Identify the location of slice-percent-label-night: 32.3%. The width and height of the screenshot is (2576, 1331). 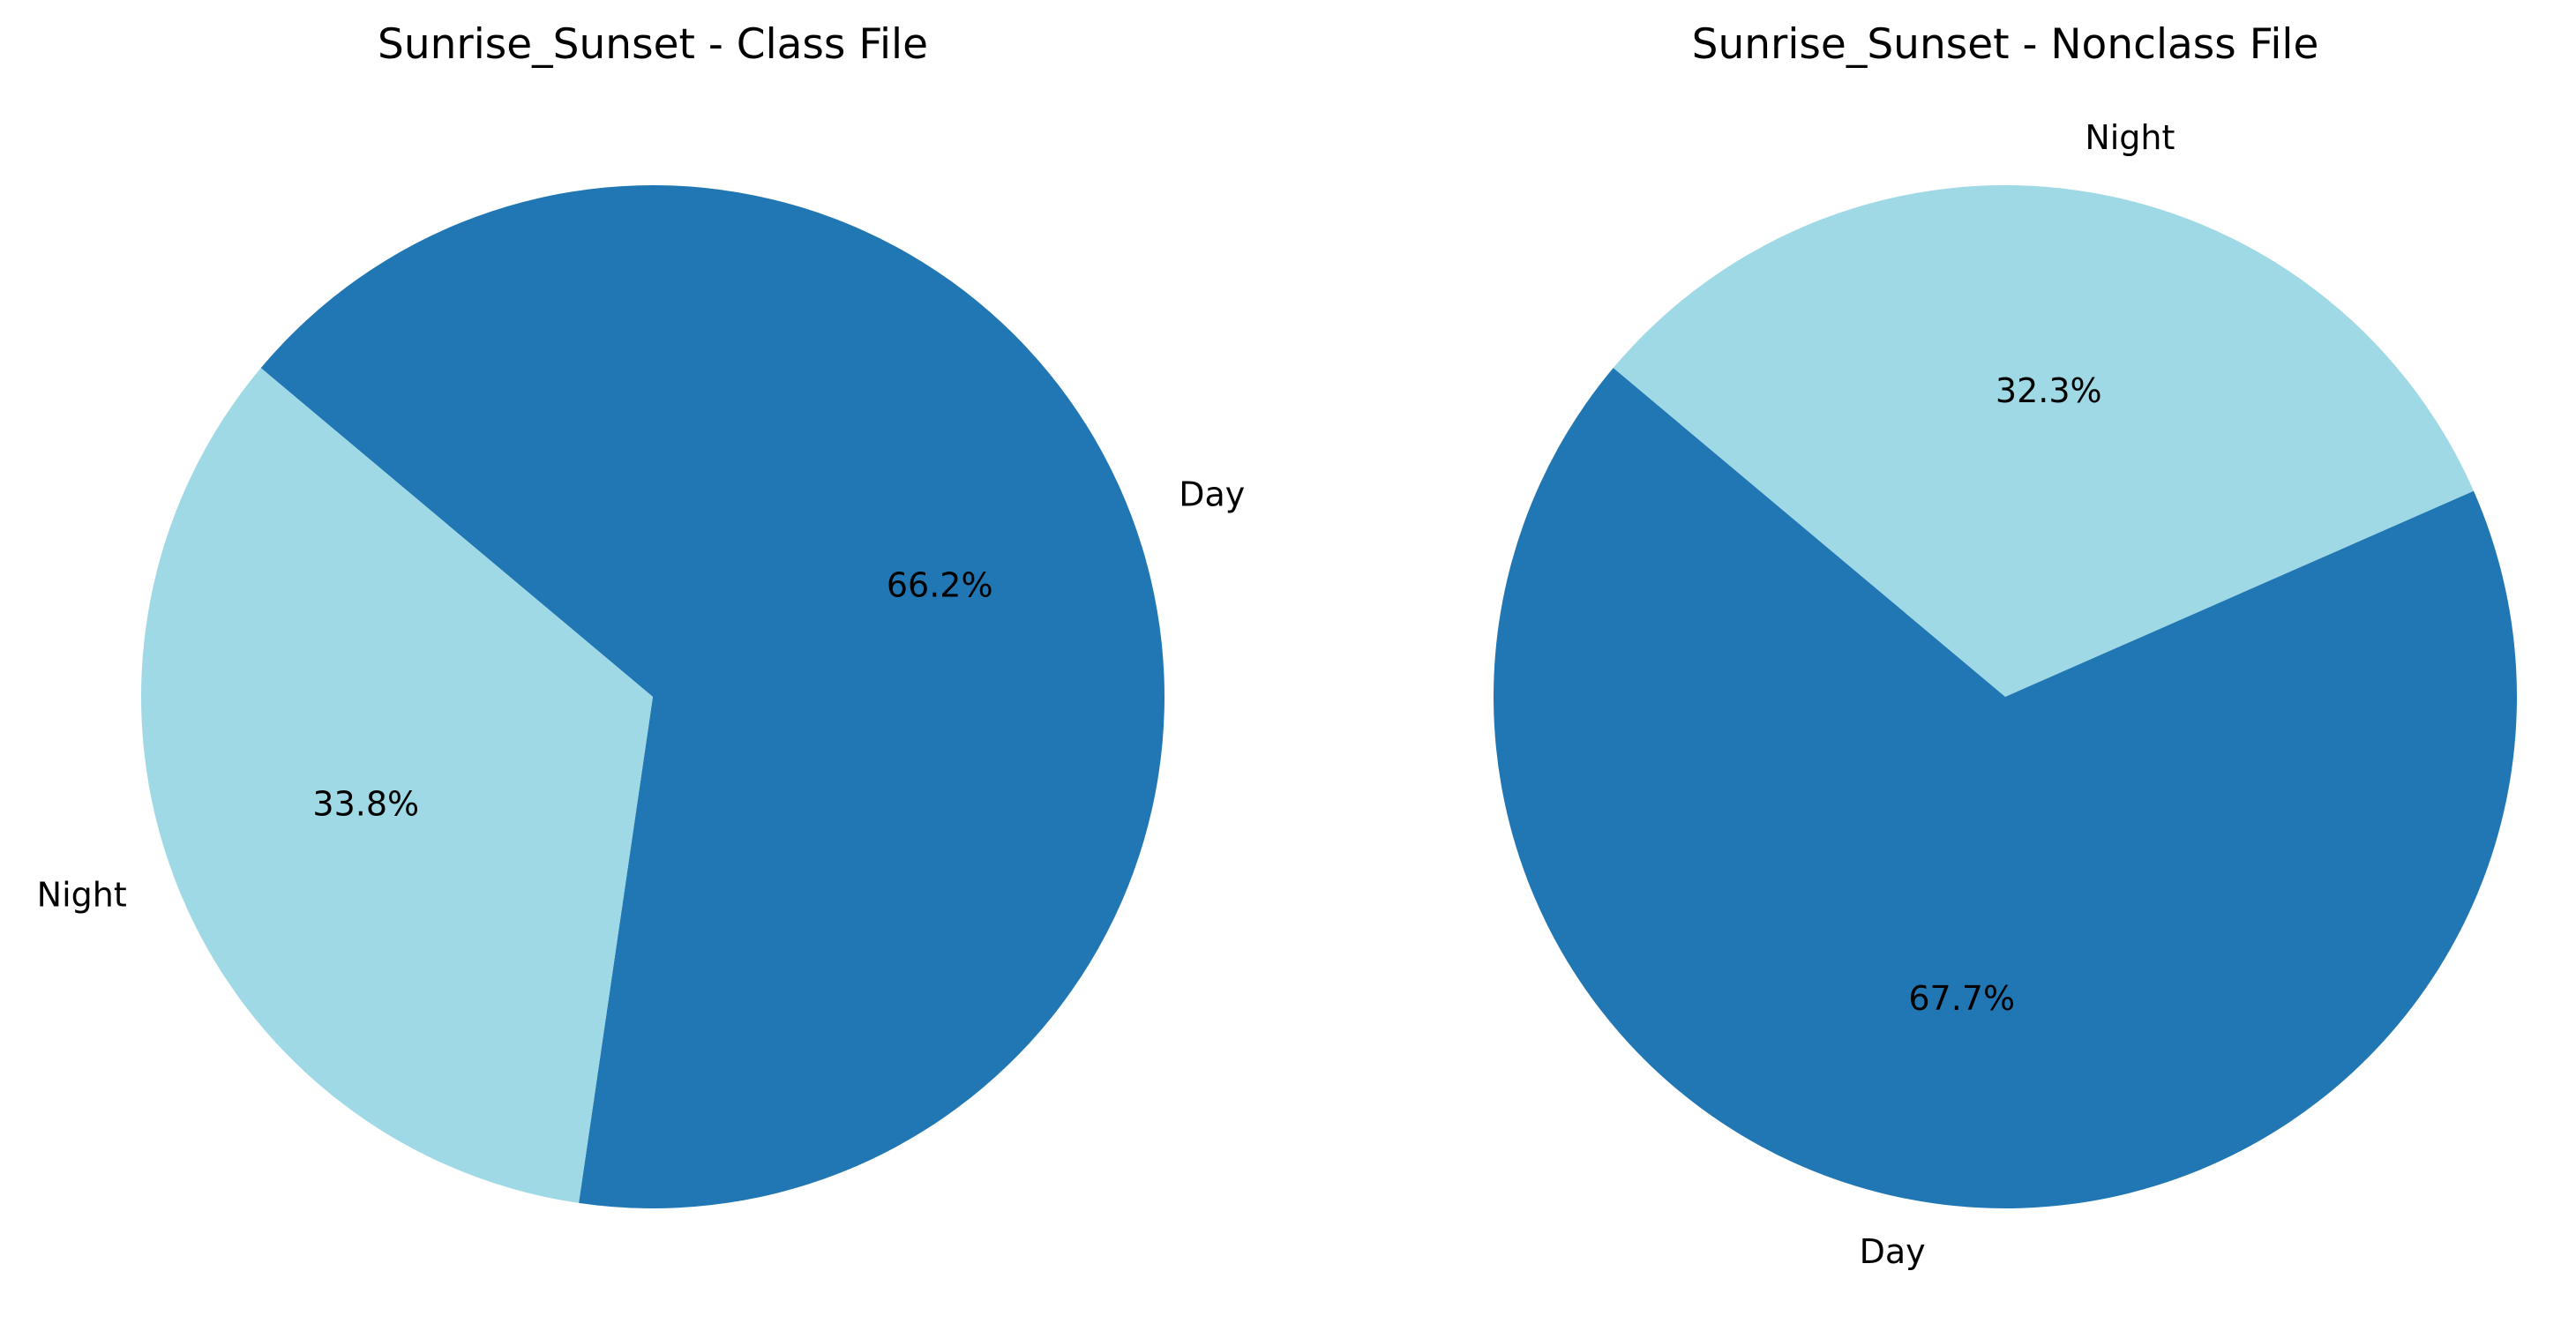
(2049, 391).